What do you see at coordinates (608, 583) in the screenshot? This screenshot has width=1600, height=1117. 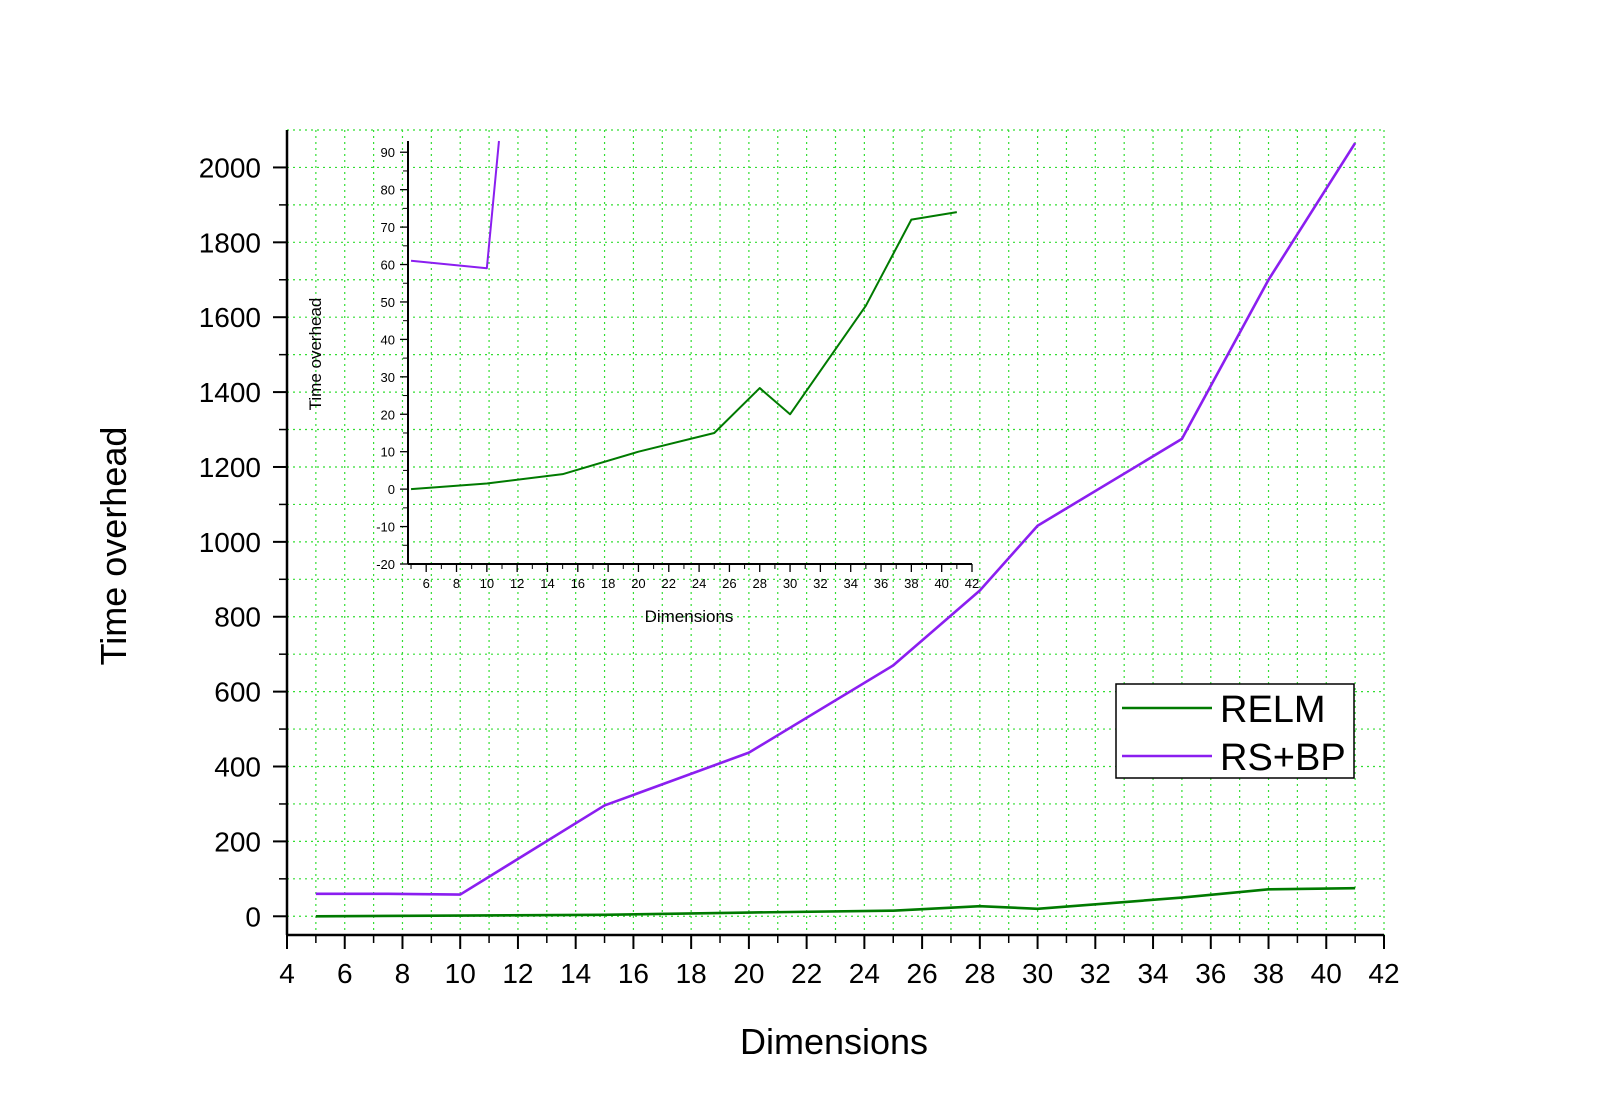 I see `inset-x-tick-label: 18` at bounding box center [608, 583].